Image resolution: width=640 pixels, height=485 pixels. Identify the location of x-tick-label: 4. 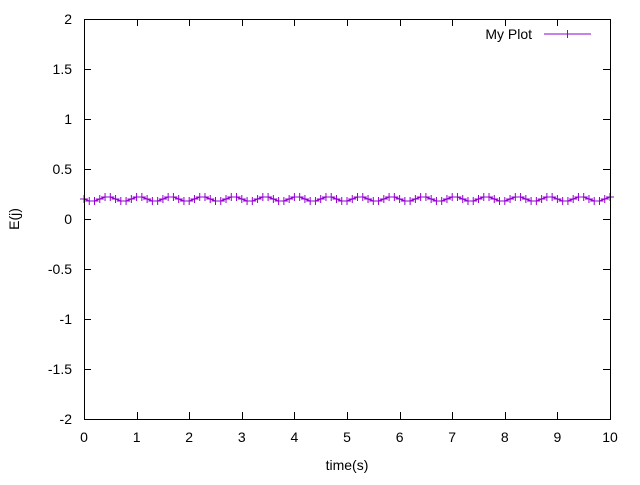
(295, 437).